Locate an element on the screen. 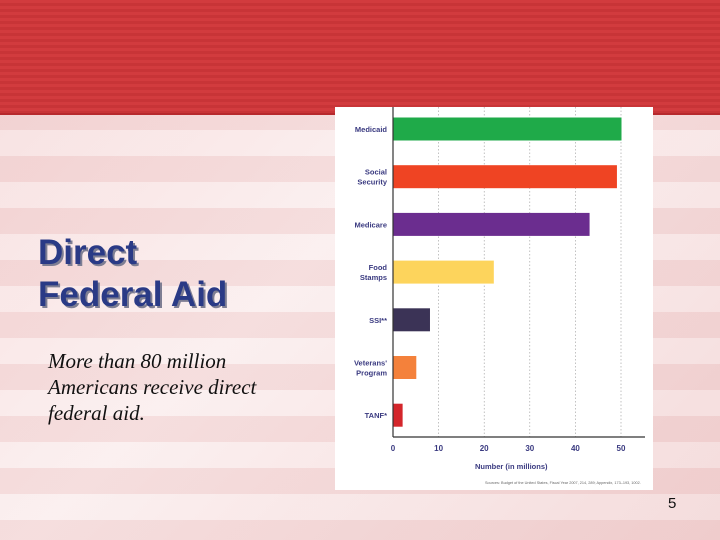 The image size is (720, 540). category-label-social-security: Social Security is located at coordinates (372, 177).